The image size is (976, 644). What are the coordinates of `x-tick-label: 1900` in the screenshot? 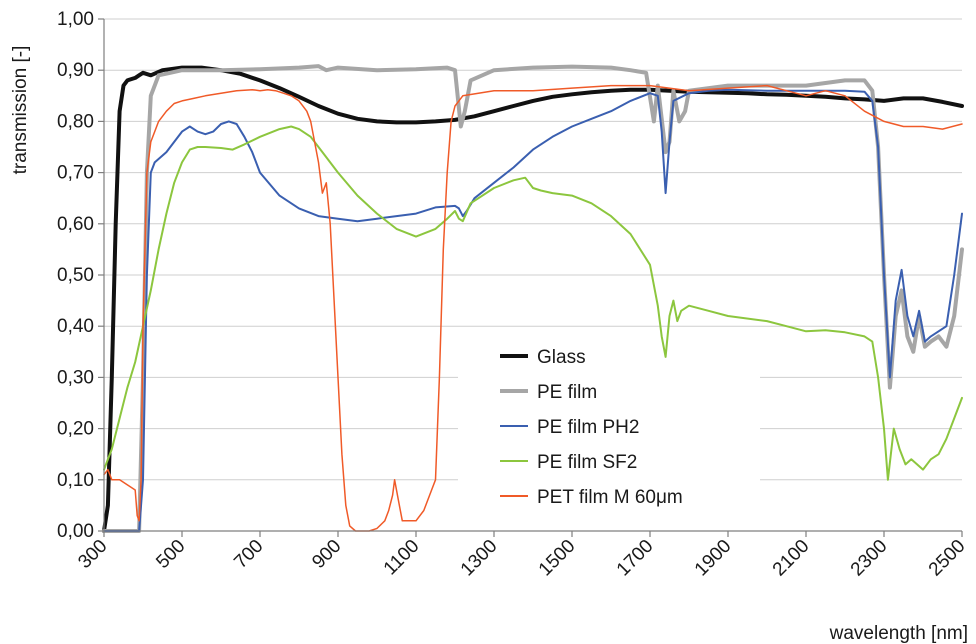 It's located at (713, 558).